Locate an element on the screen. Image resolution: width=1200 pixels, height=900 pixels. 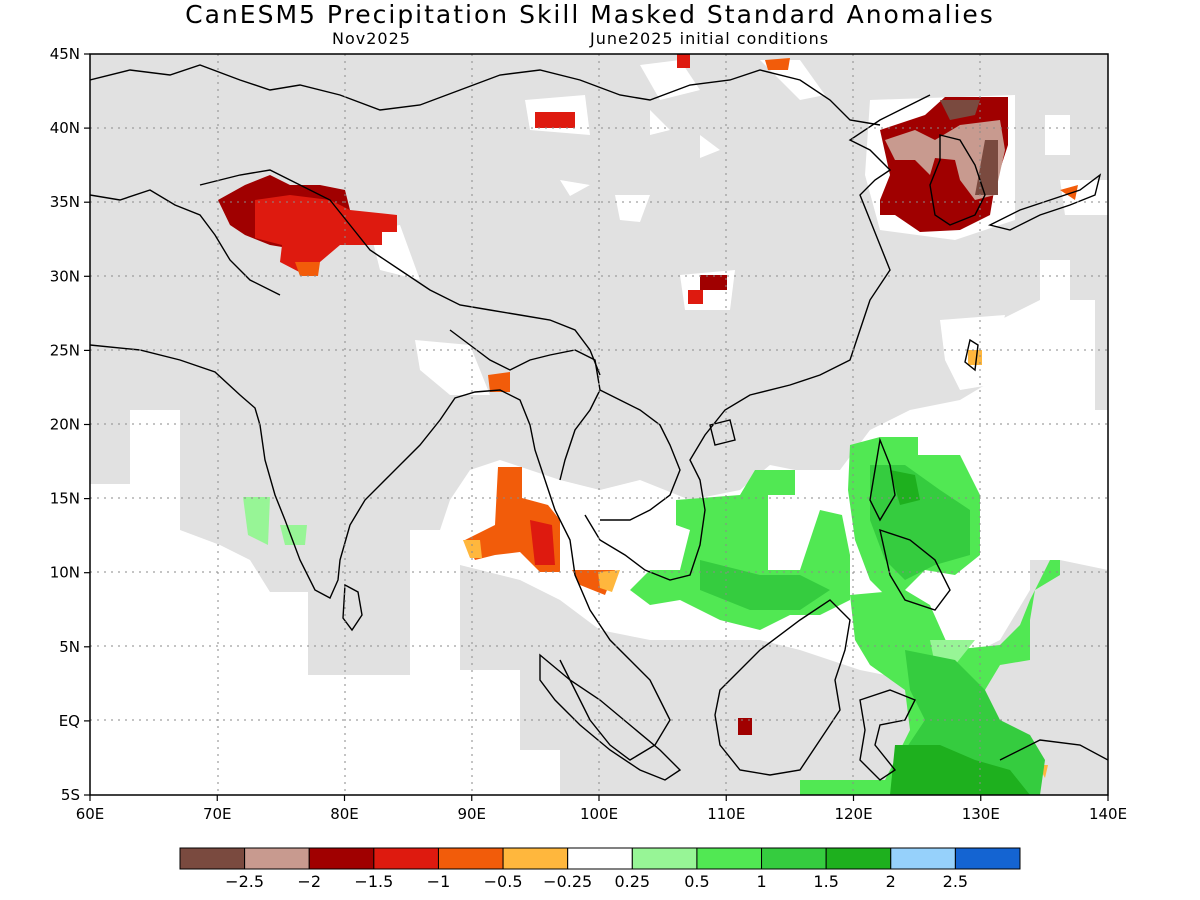
colorbar-label: −1 is located at coordinates (439, 881).